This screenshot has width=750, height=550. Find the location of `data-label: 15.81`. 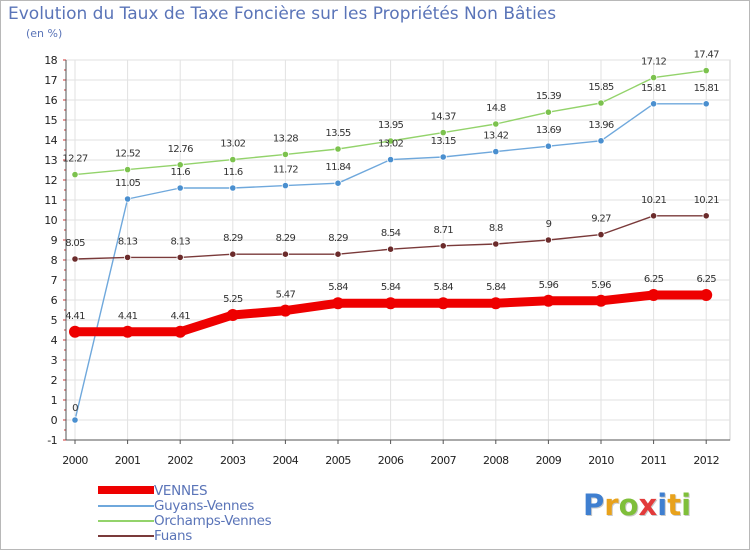

data-label: 15.81 is located at coordinates (706, 88).